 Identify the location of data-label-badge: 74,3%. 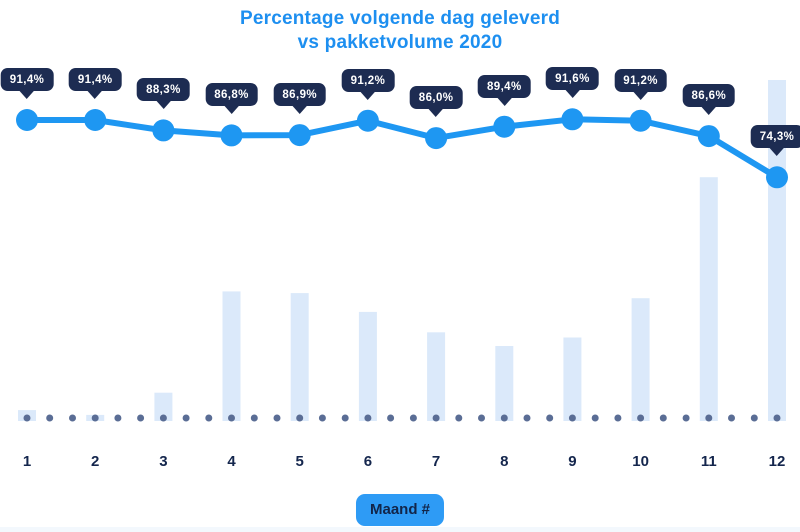
(775, 137).